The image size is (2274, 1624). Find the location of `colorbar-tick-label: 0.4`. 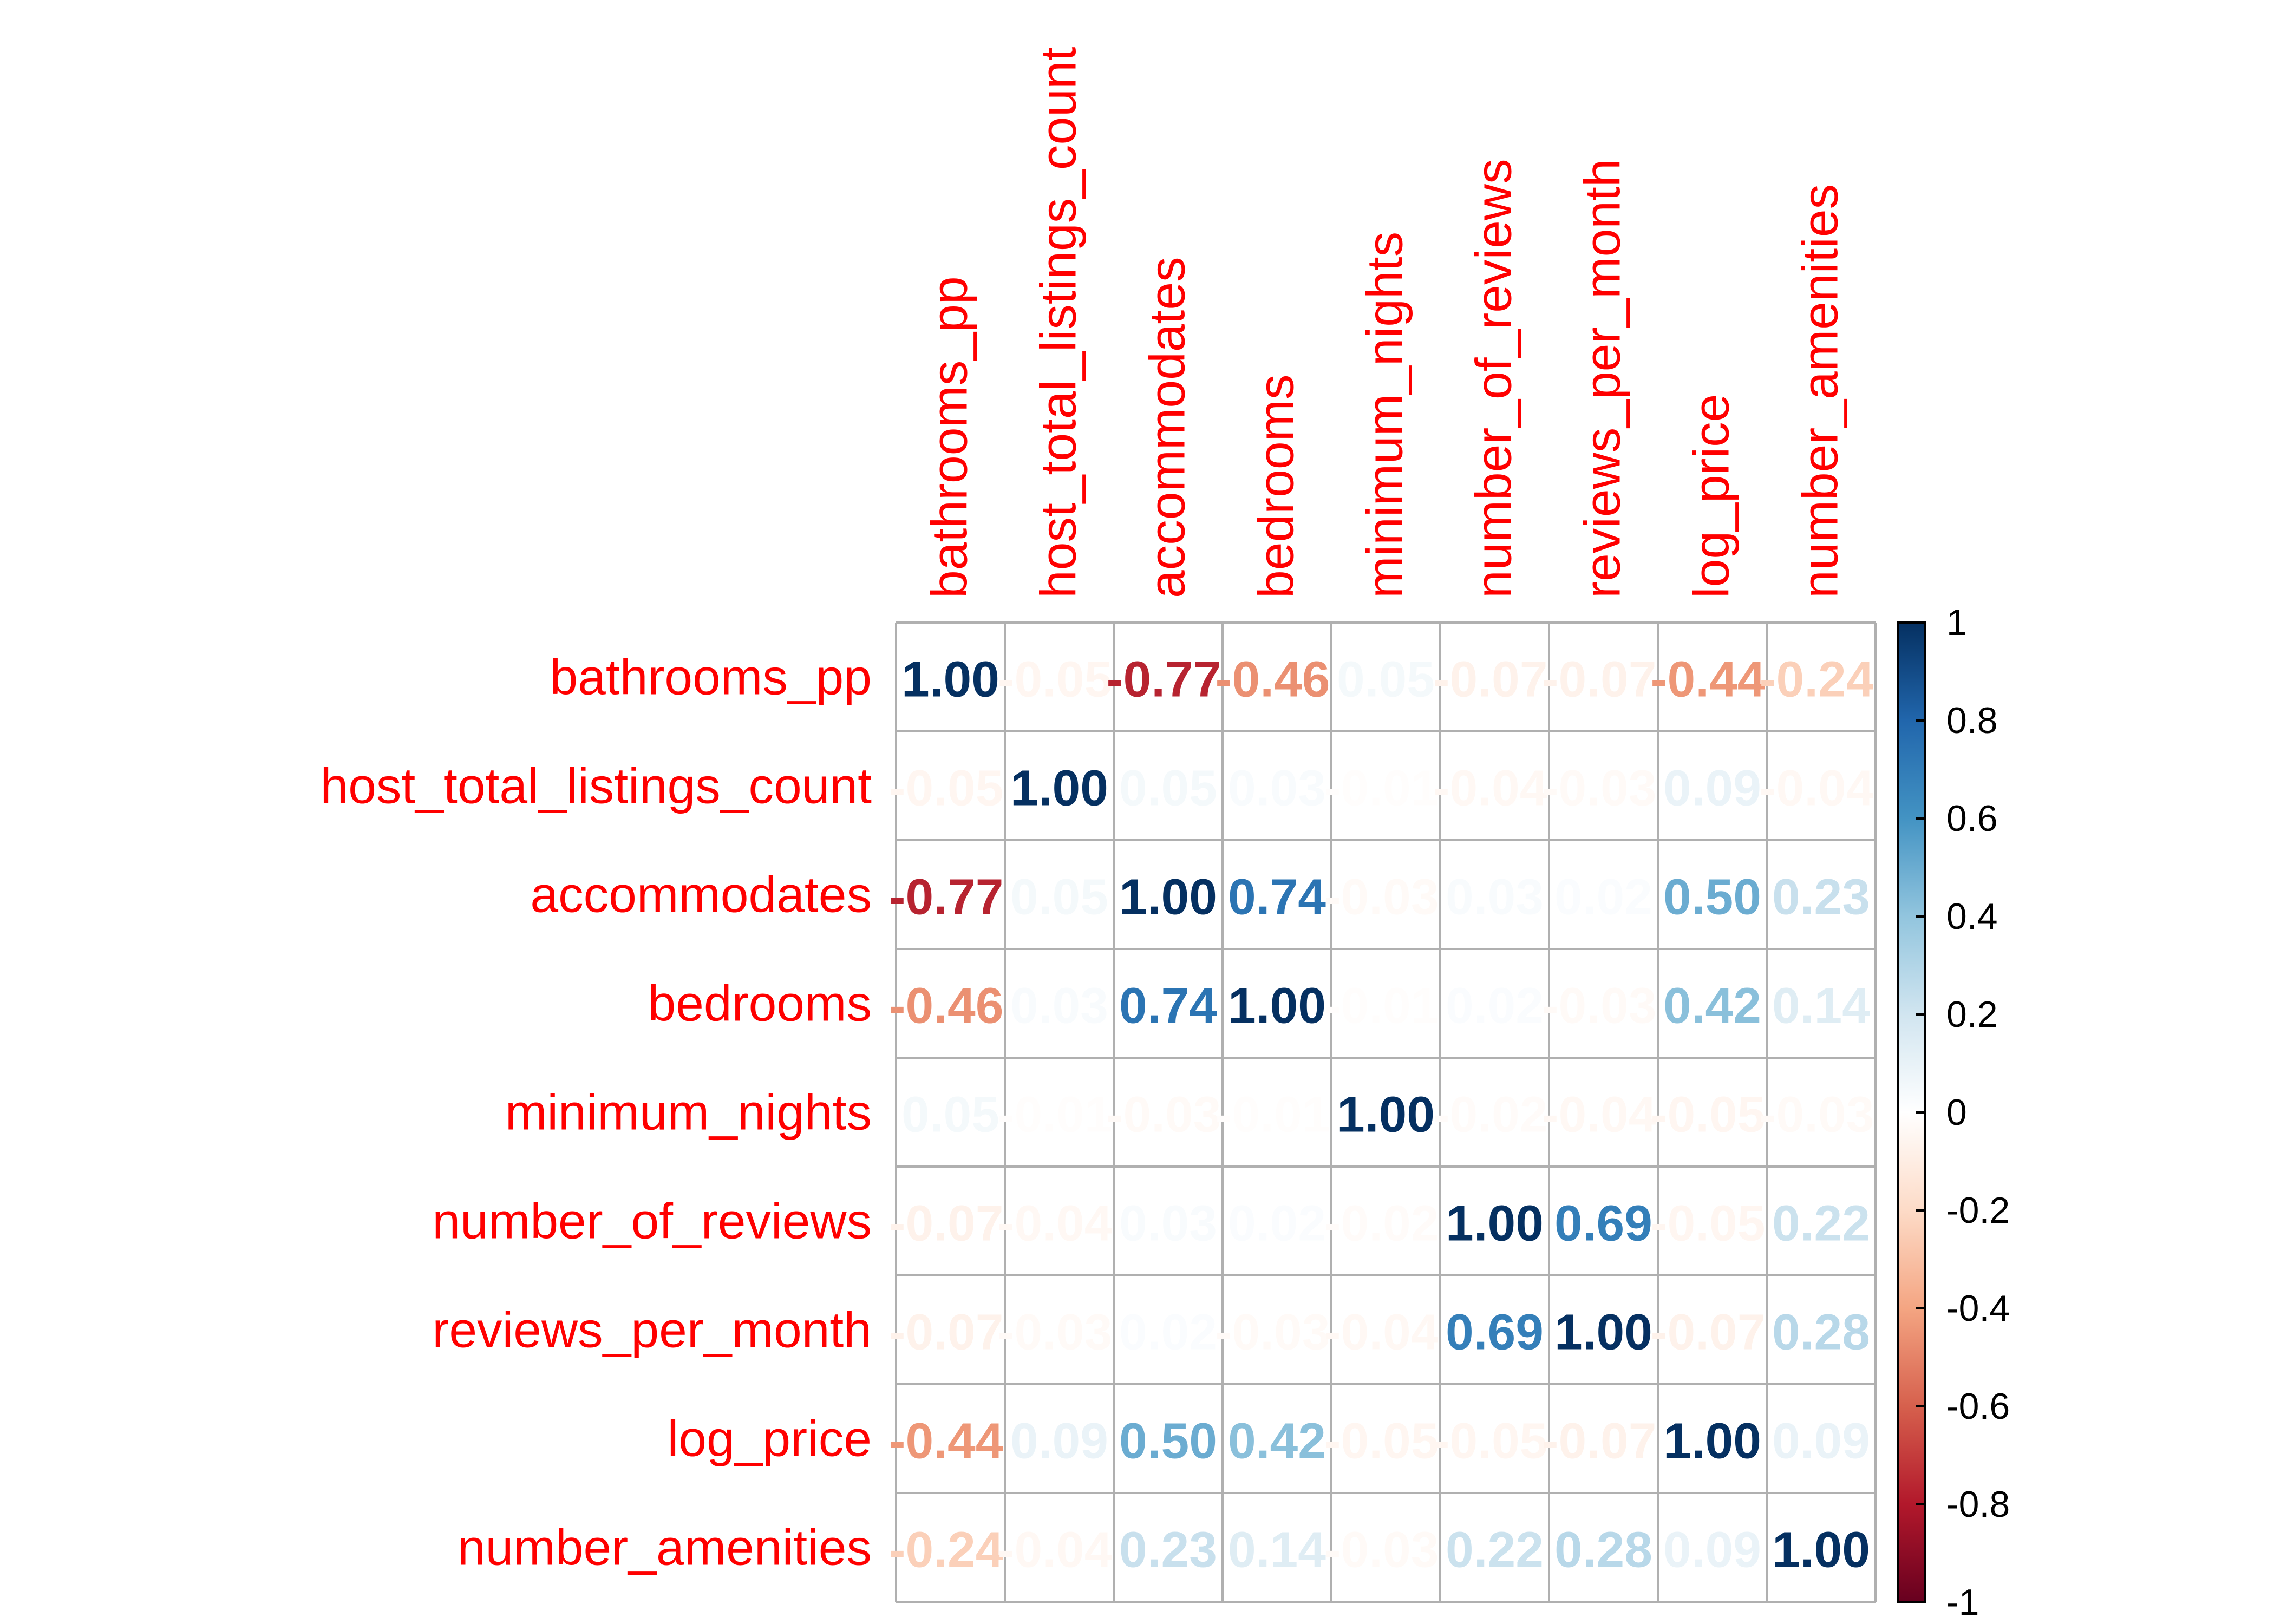

colorbar-tick-label: 0.4 is located at coordinates (1972, 916).